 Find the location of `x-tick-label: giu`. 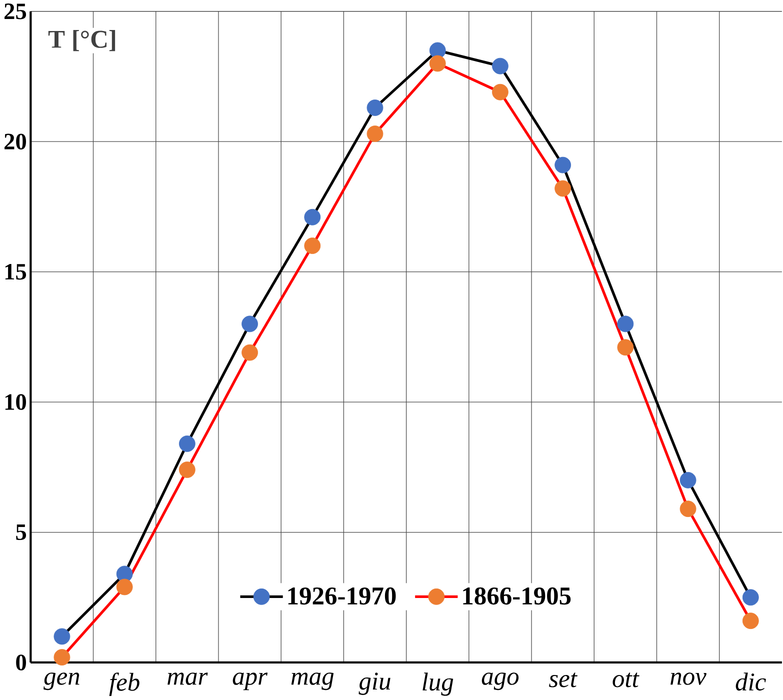

x-tick-label: giu is located at coordinates (374, 684).